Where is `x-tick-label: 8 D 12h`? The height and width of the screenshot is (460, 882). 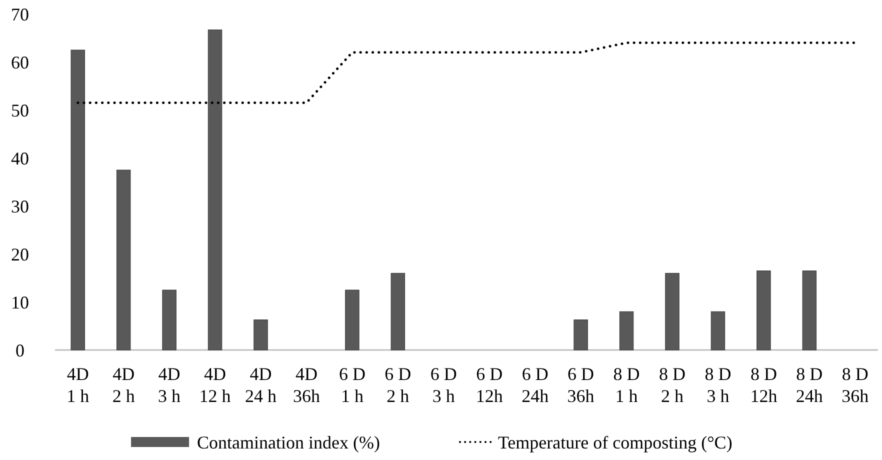
x-tick-label: 8 D 12h is located at coordinates (764, 385).